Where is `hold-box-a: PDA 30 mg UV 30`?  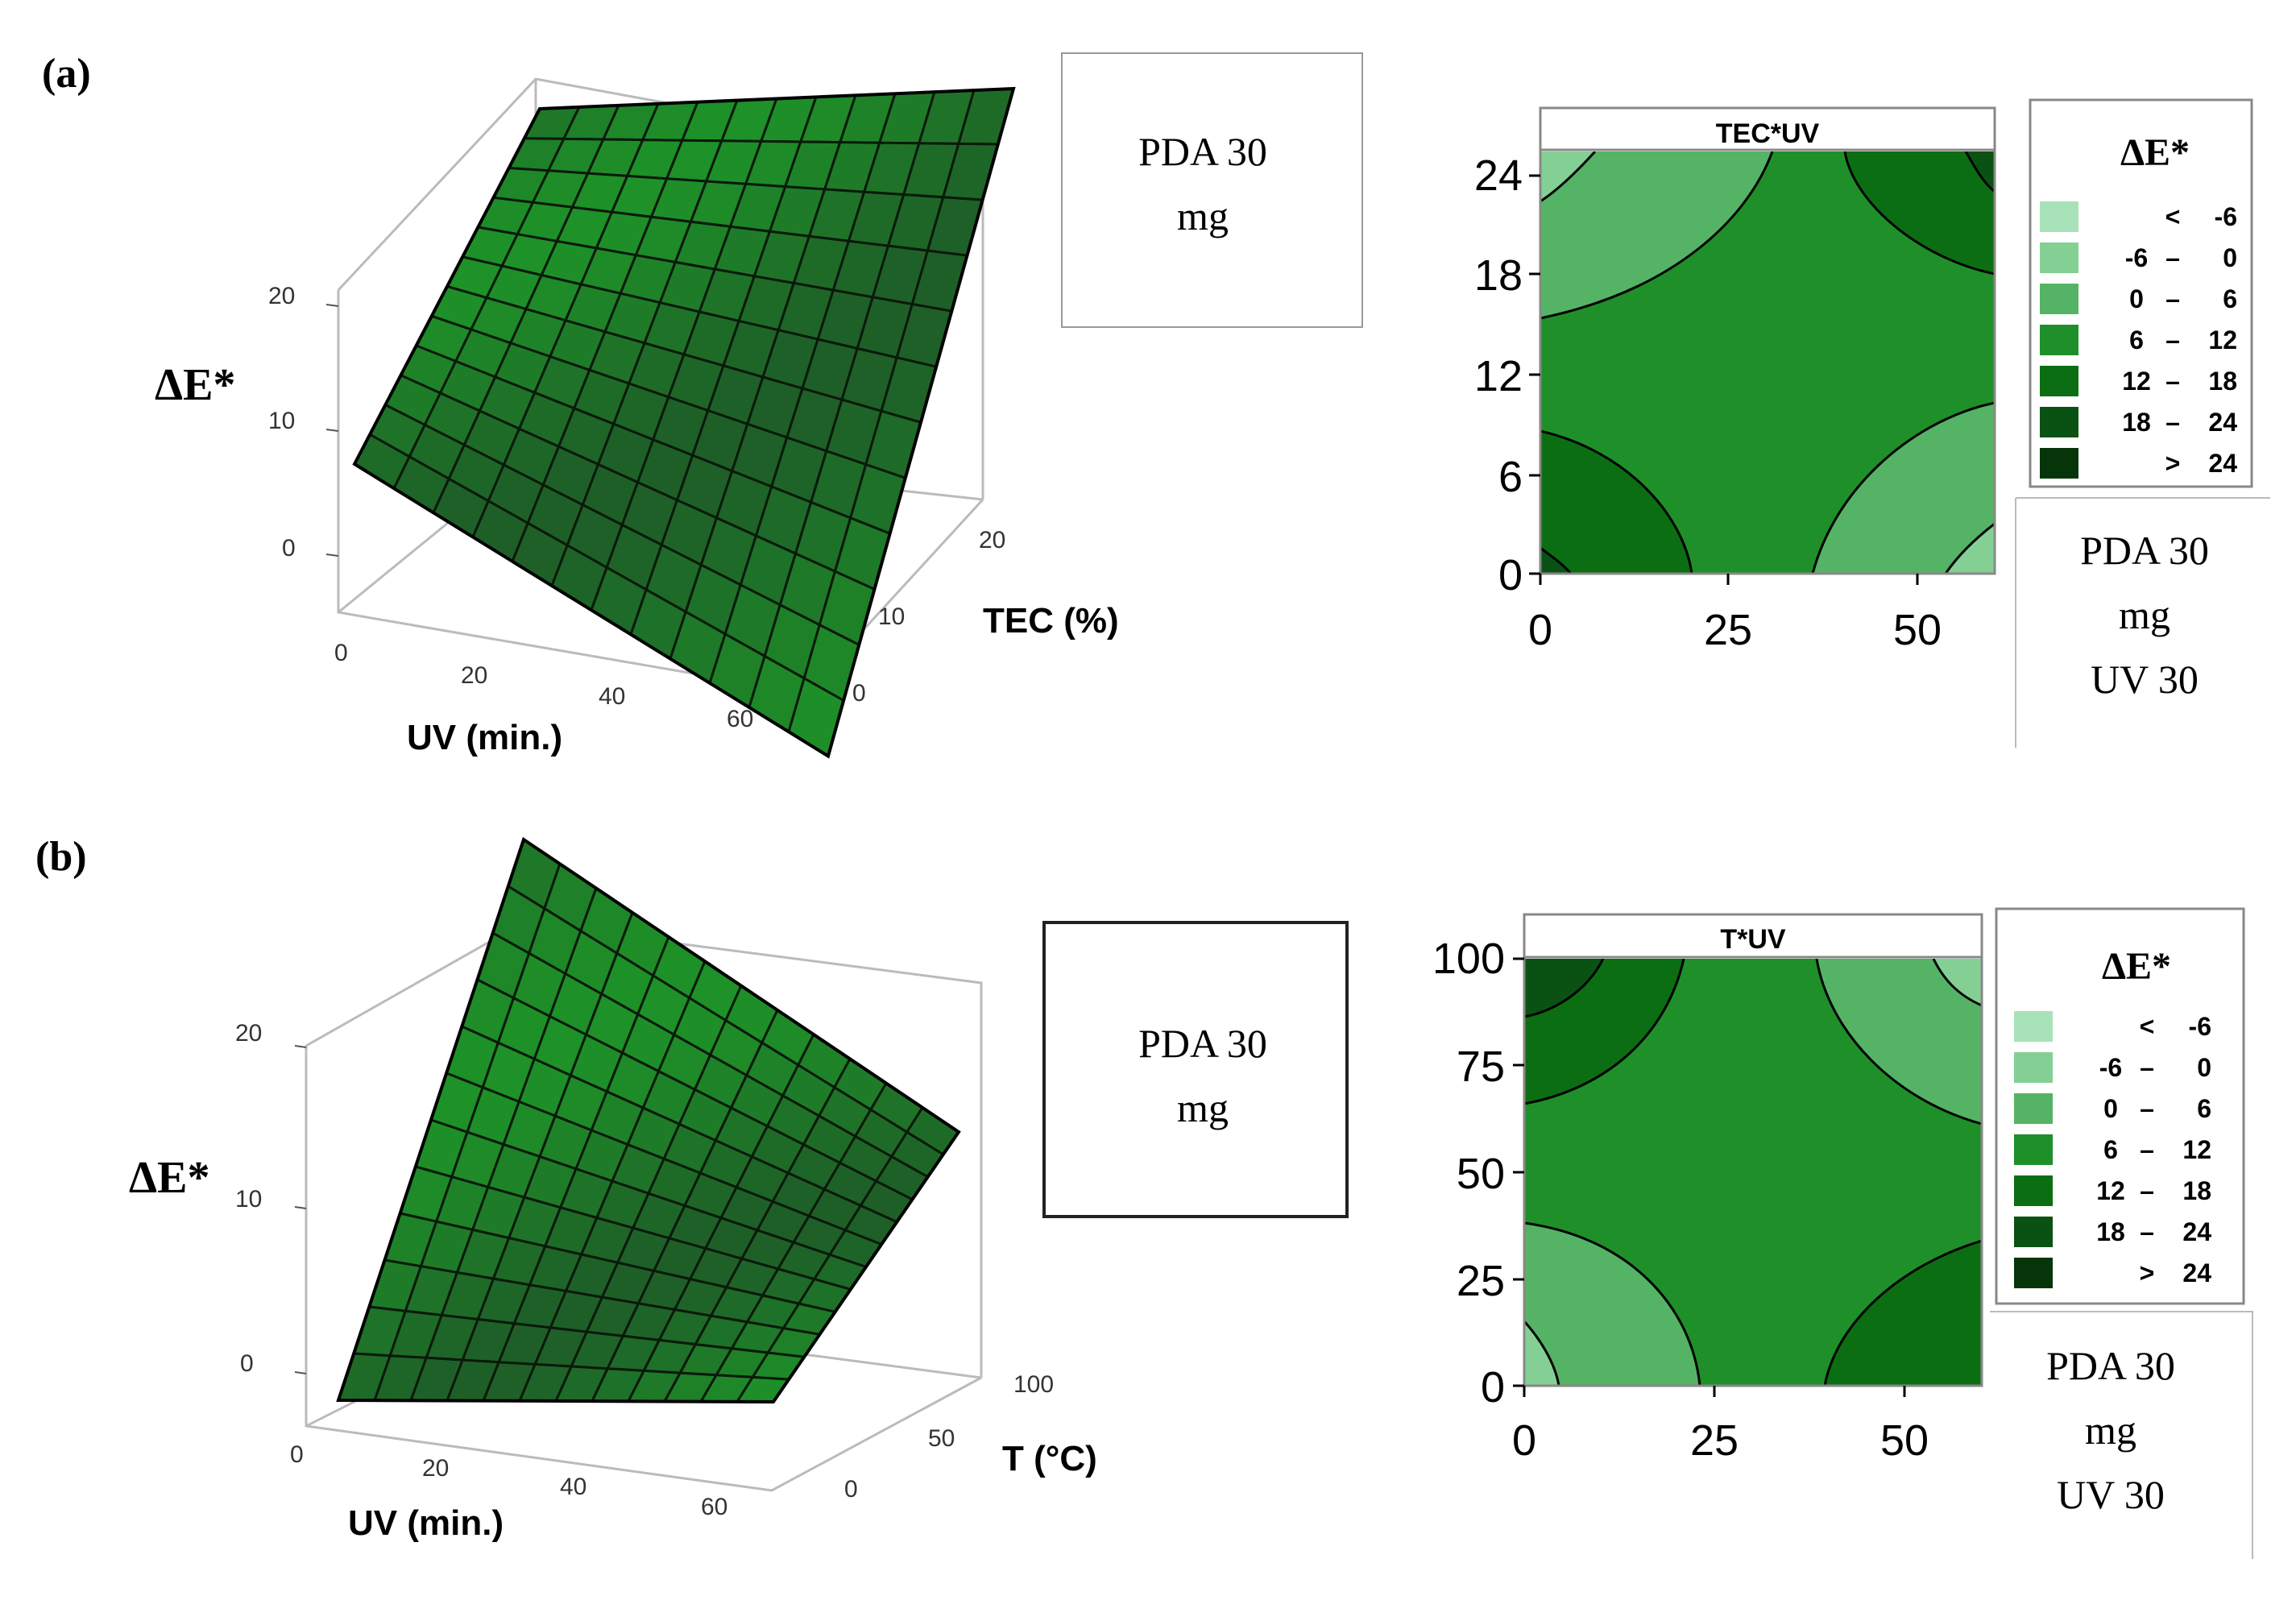 hold-box-a: PDA 30 mg UV 30 is located at coordinates (2142, 622).